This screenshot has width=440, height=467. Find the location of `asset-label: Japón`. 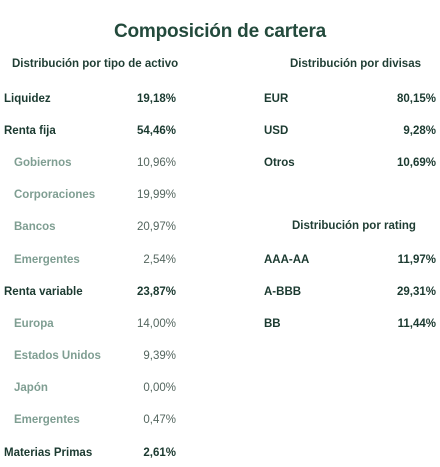

asset-label: Japón is located at coordinates (31, 388).